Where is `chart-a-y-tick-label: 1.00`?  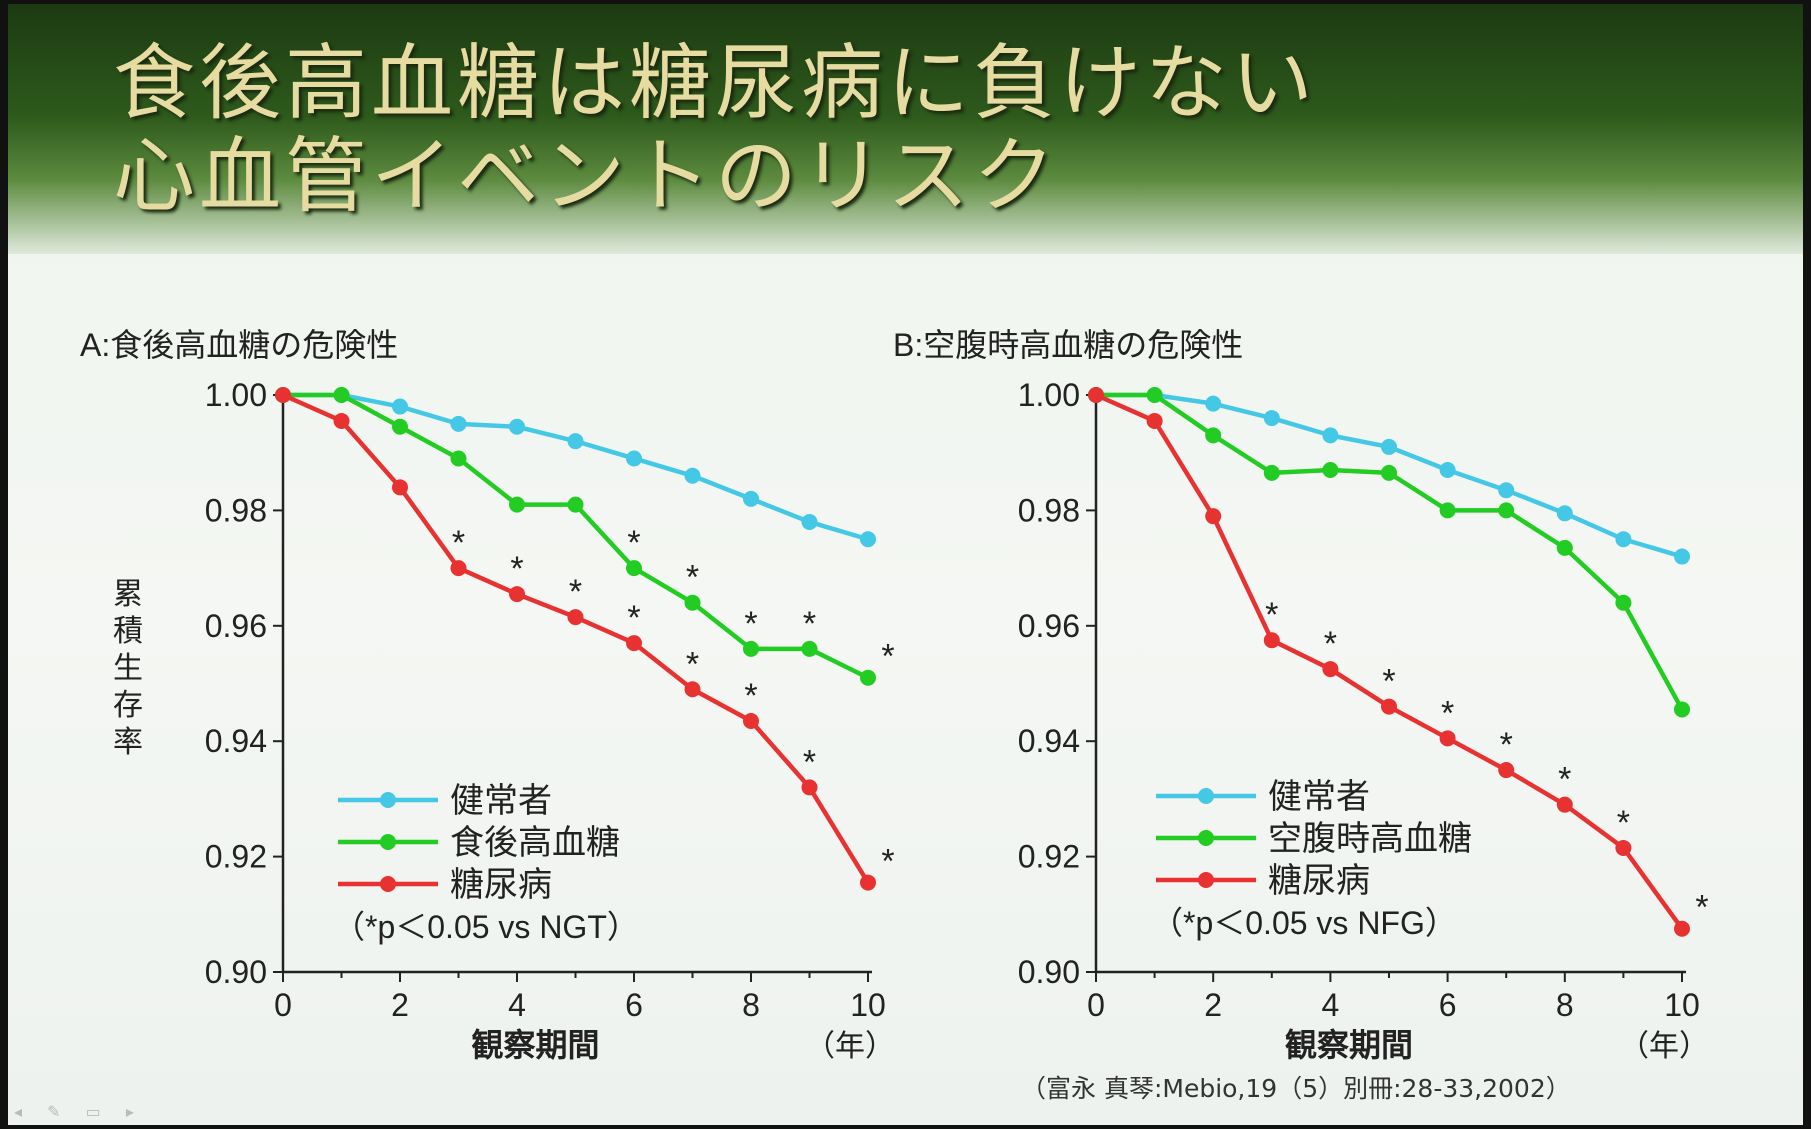 chart-a-y-tick-label: 1.00 is located at coordinates (236, 395).